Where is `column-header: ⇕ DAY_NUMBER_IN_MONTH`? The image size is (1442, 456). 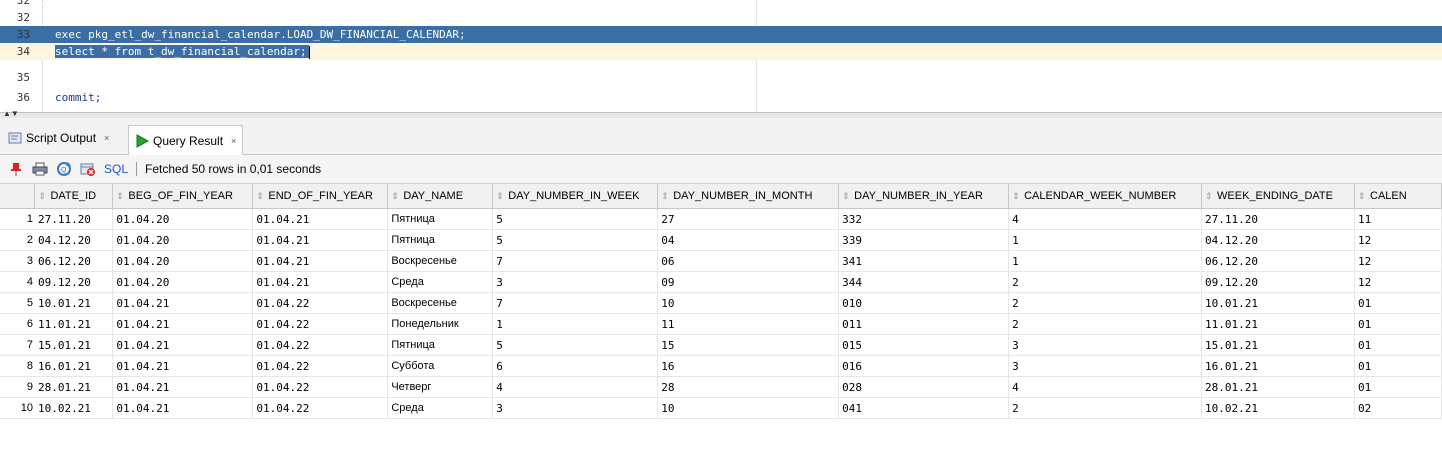
column-header: ⇕ DAY_NUMBER_IN_MONTH is located at coordinates (748, 196).